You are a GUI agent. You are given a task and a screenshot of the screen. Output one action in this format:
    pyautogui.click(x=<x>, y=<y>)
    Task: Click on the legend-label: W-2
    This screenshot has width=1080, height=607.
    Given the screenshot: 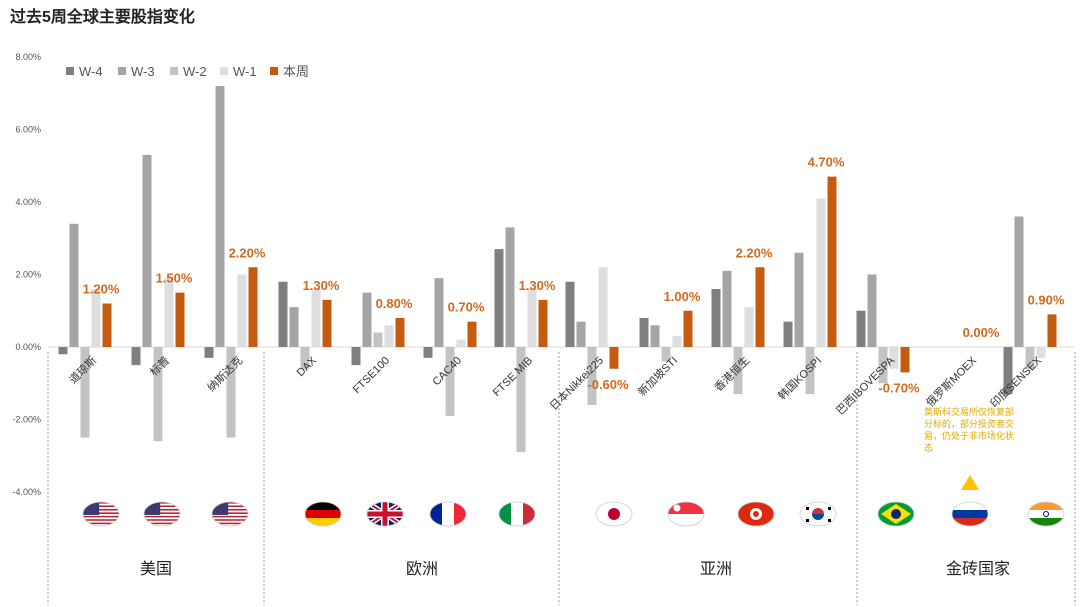 What is the action you would take?
    pyautogui.click(x=195, y=71)
    